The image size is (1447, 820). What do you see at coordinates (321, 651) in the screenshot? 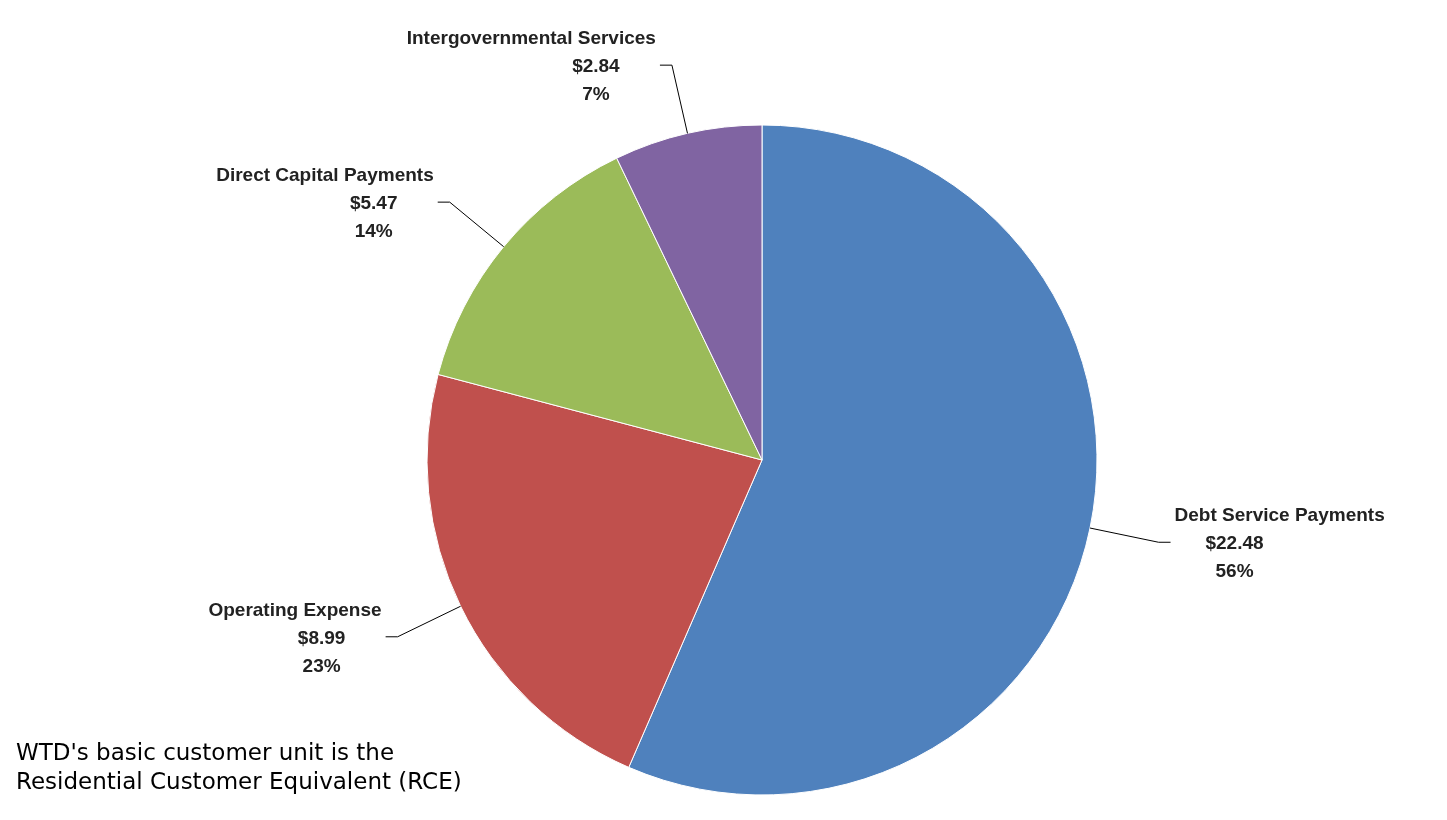
I see `data-label: $8.99 23%` at bounding box center [321, 651].